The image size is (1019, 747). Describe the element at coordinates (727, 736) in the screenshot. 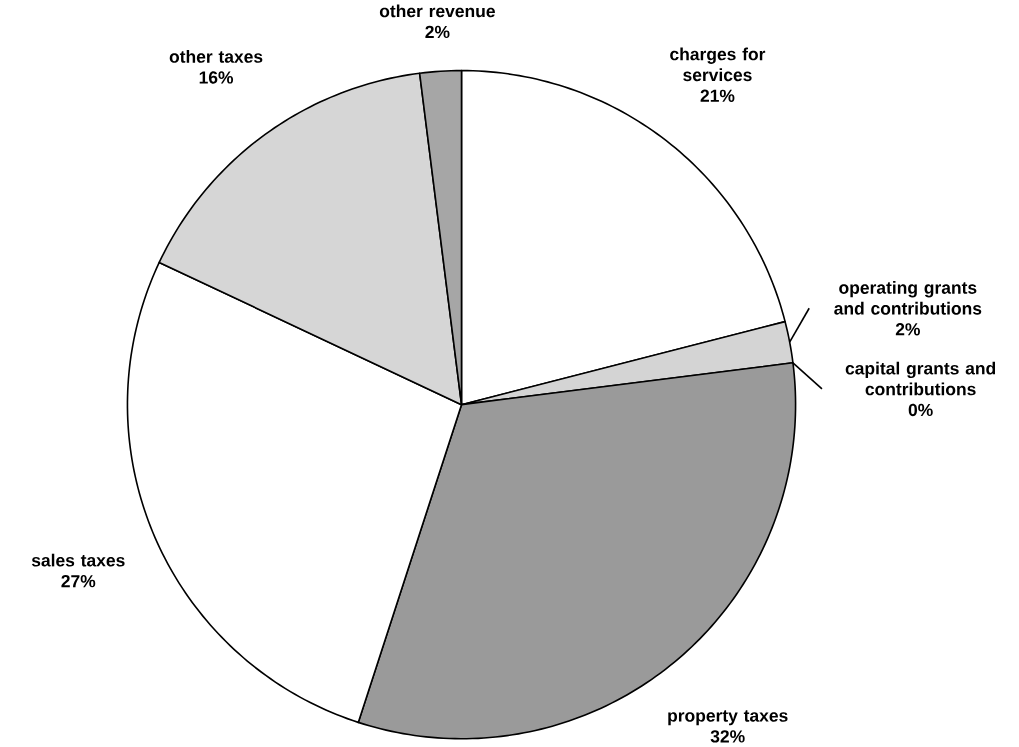

I see `data-label: 32%` at that location.